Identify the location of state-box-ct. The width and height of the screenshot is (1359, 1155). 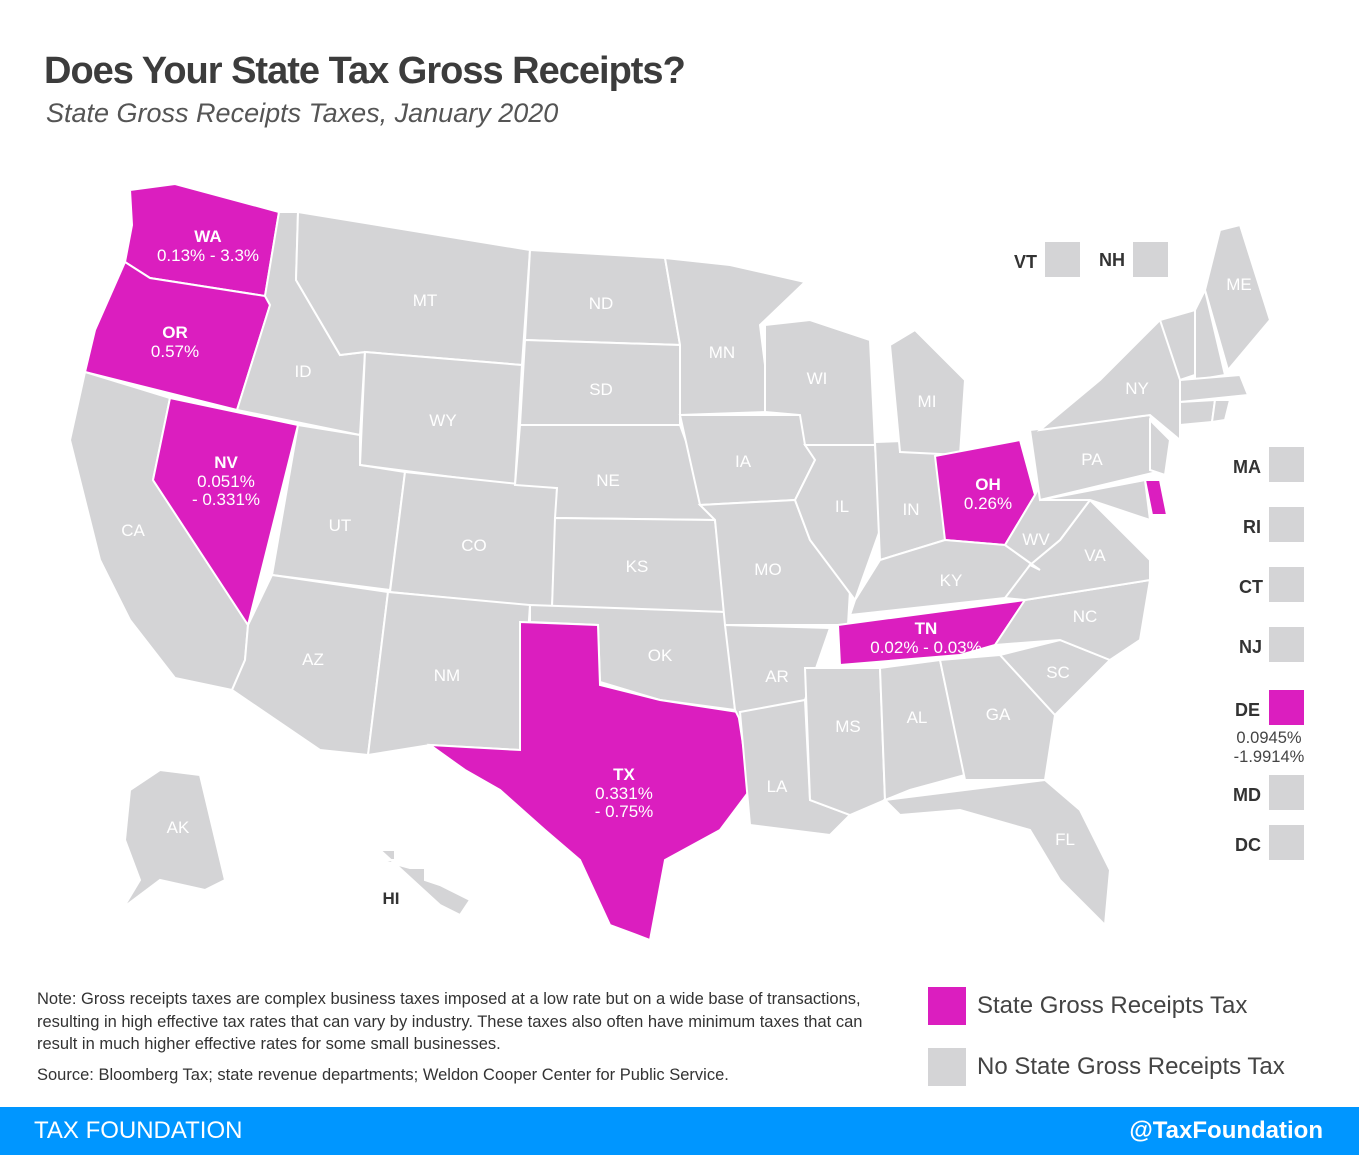
(1286, 584).